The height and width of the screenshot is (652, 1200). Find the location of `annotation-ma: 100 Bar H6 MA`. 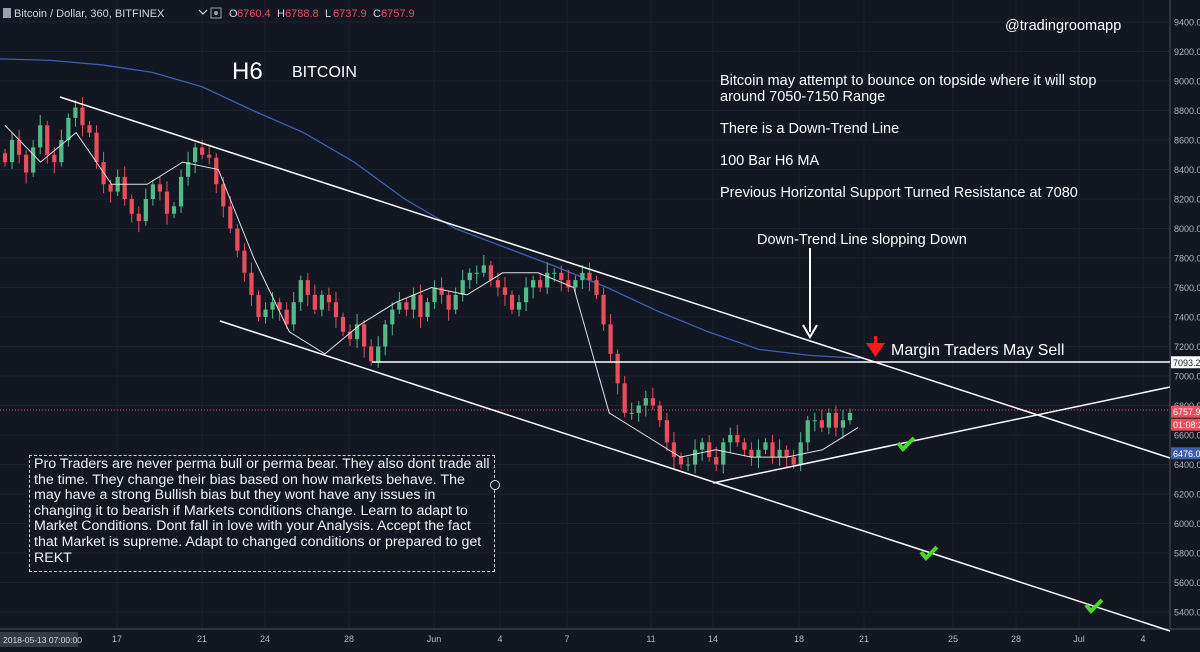

annotation-ma: 100 Bar H6 MA is located at coordinates (769, 161).